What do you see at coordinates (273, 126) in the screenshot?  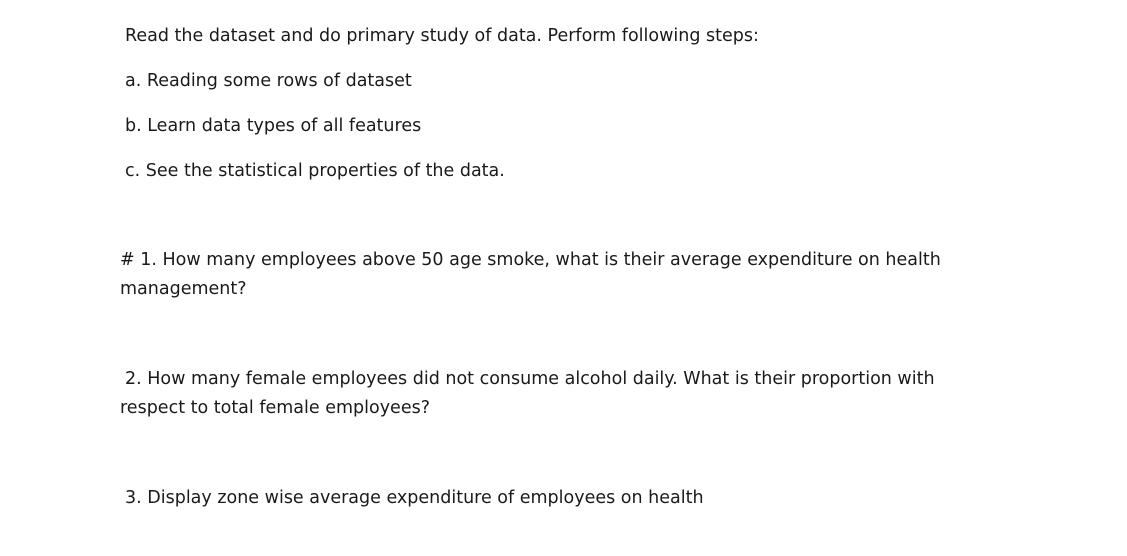 I see `step-b: b. Learn data types of all features` at bounding box center [273, 126].